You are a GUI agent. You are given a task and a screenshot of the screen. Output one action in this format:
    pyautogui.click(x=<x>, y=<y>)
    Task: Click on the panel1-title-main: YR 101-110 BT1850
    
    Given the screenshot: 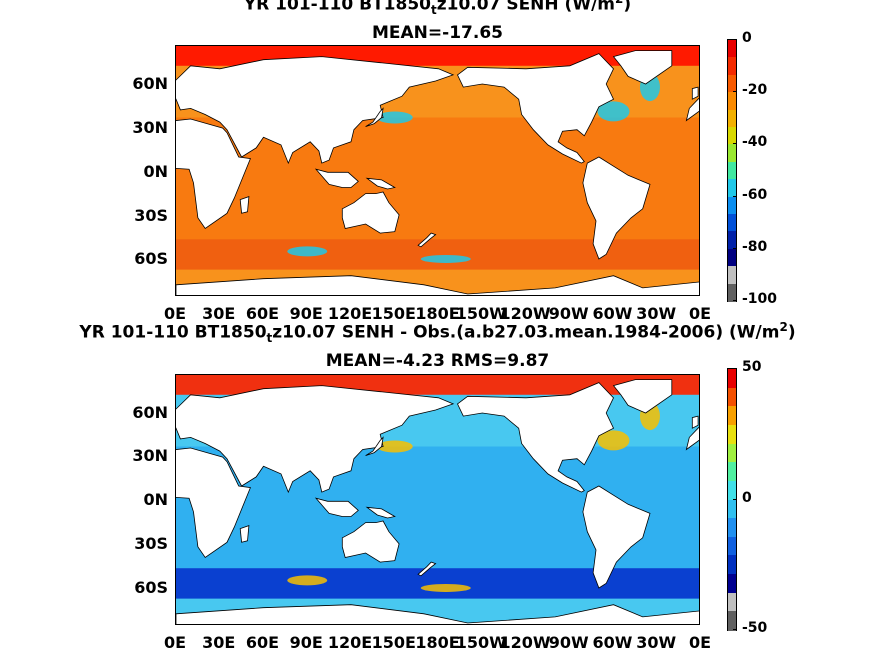 What is the action you would take?
    pyautogui.click(x=337, y=7)
    